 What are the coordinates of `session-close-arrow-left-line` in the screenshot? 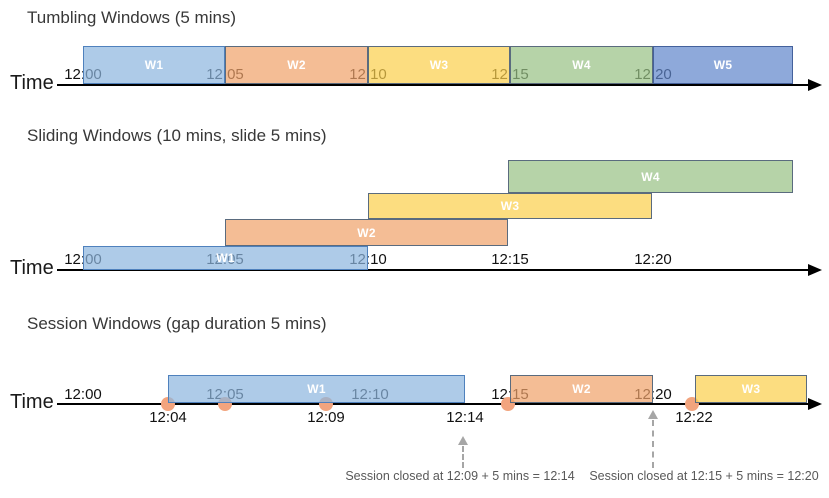 It's located at (463, 457).